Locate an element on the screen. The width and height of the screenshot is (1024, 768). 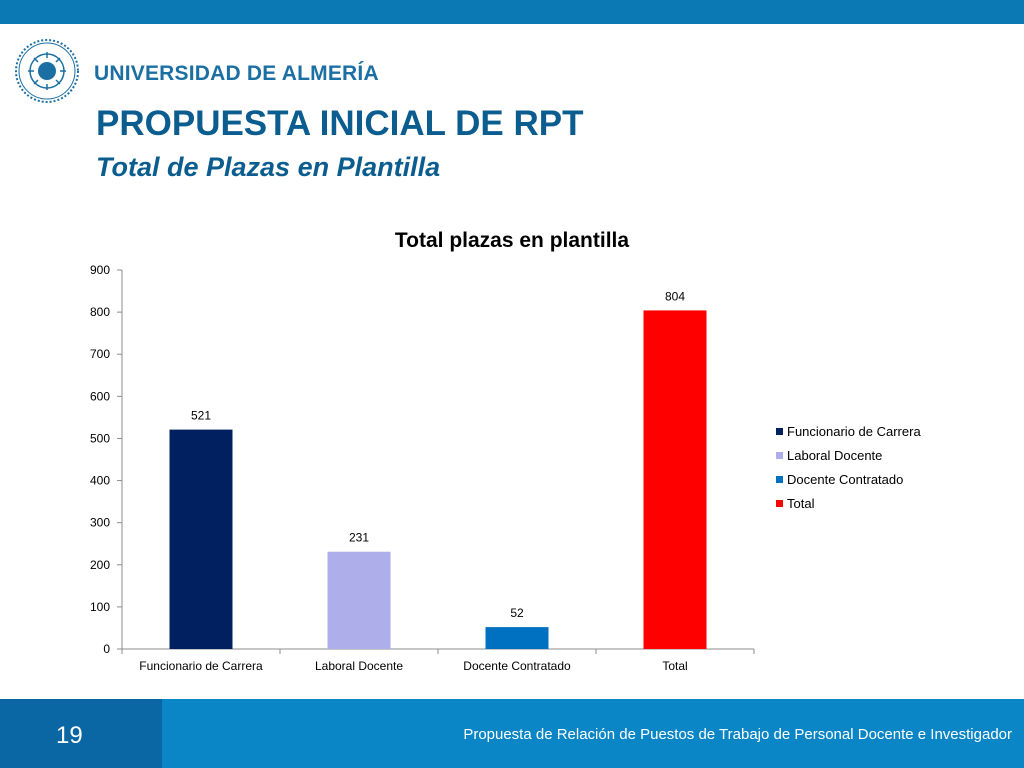
page-number: 19 is located at coordinates (69, 735).